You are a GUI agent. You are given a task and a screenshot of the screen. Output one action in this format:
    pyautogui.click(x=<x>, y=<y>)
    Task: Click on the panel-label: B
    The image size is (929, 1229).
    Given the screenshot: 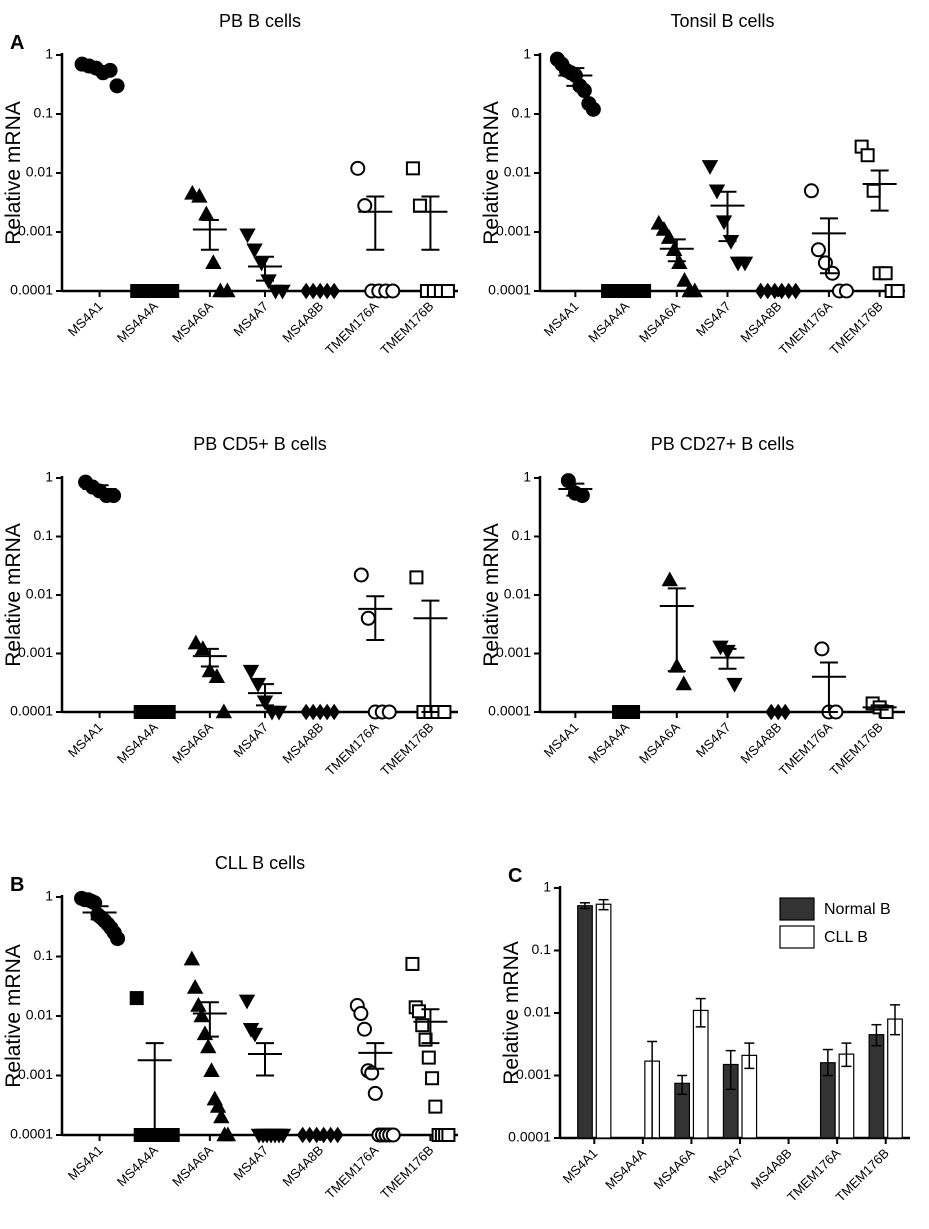 What is the action you would take?
    pyautogui.click(x=17, y=885)
    